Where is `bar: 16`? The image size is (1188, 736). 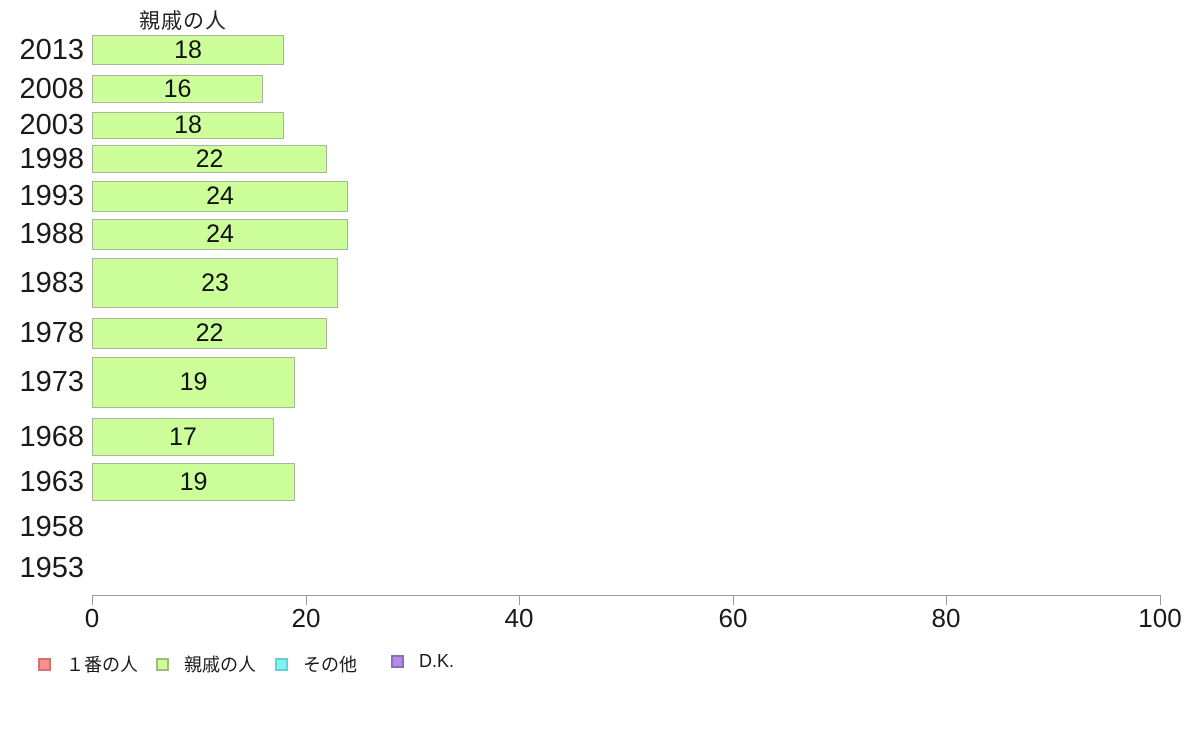 bar: 16 is located at coordinates (177, 89).